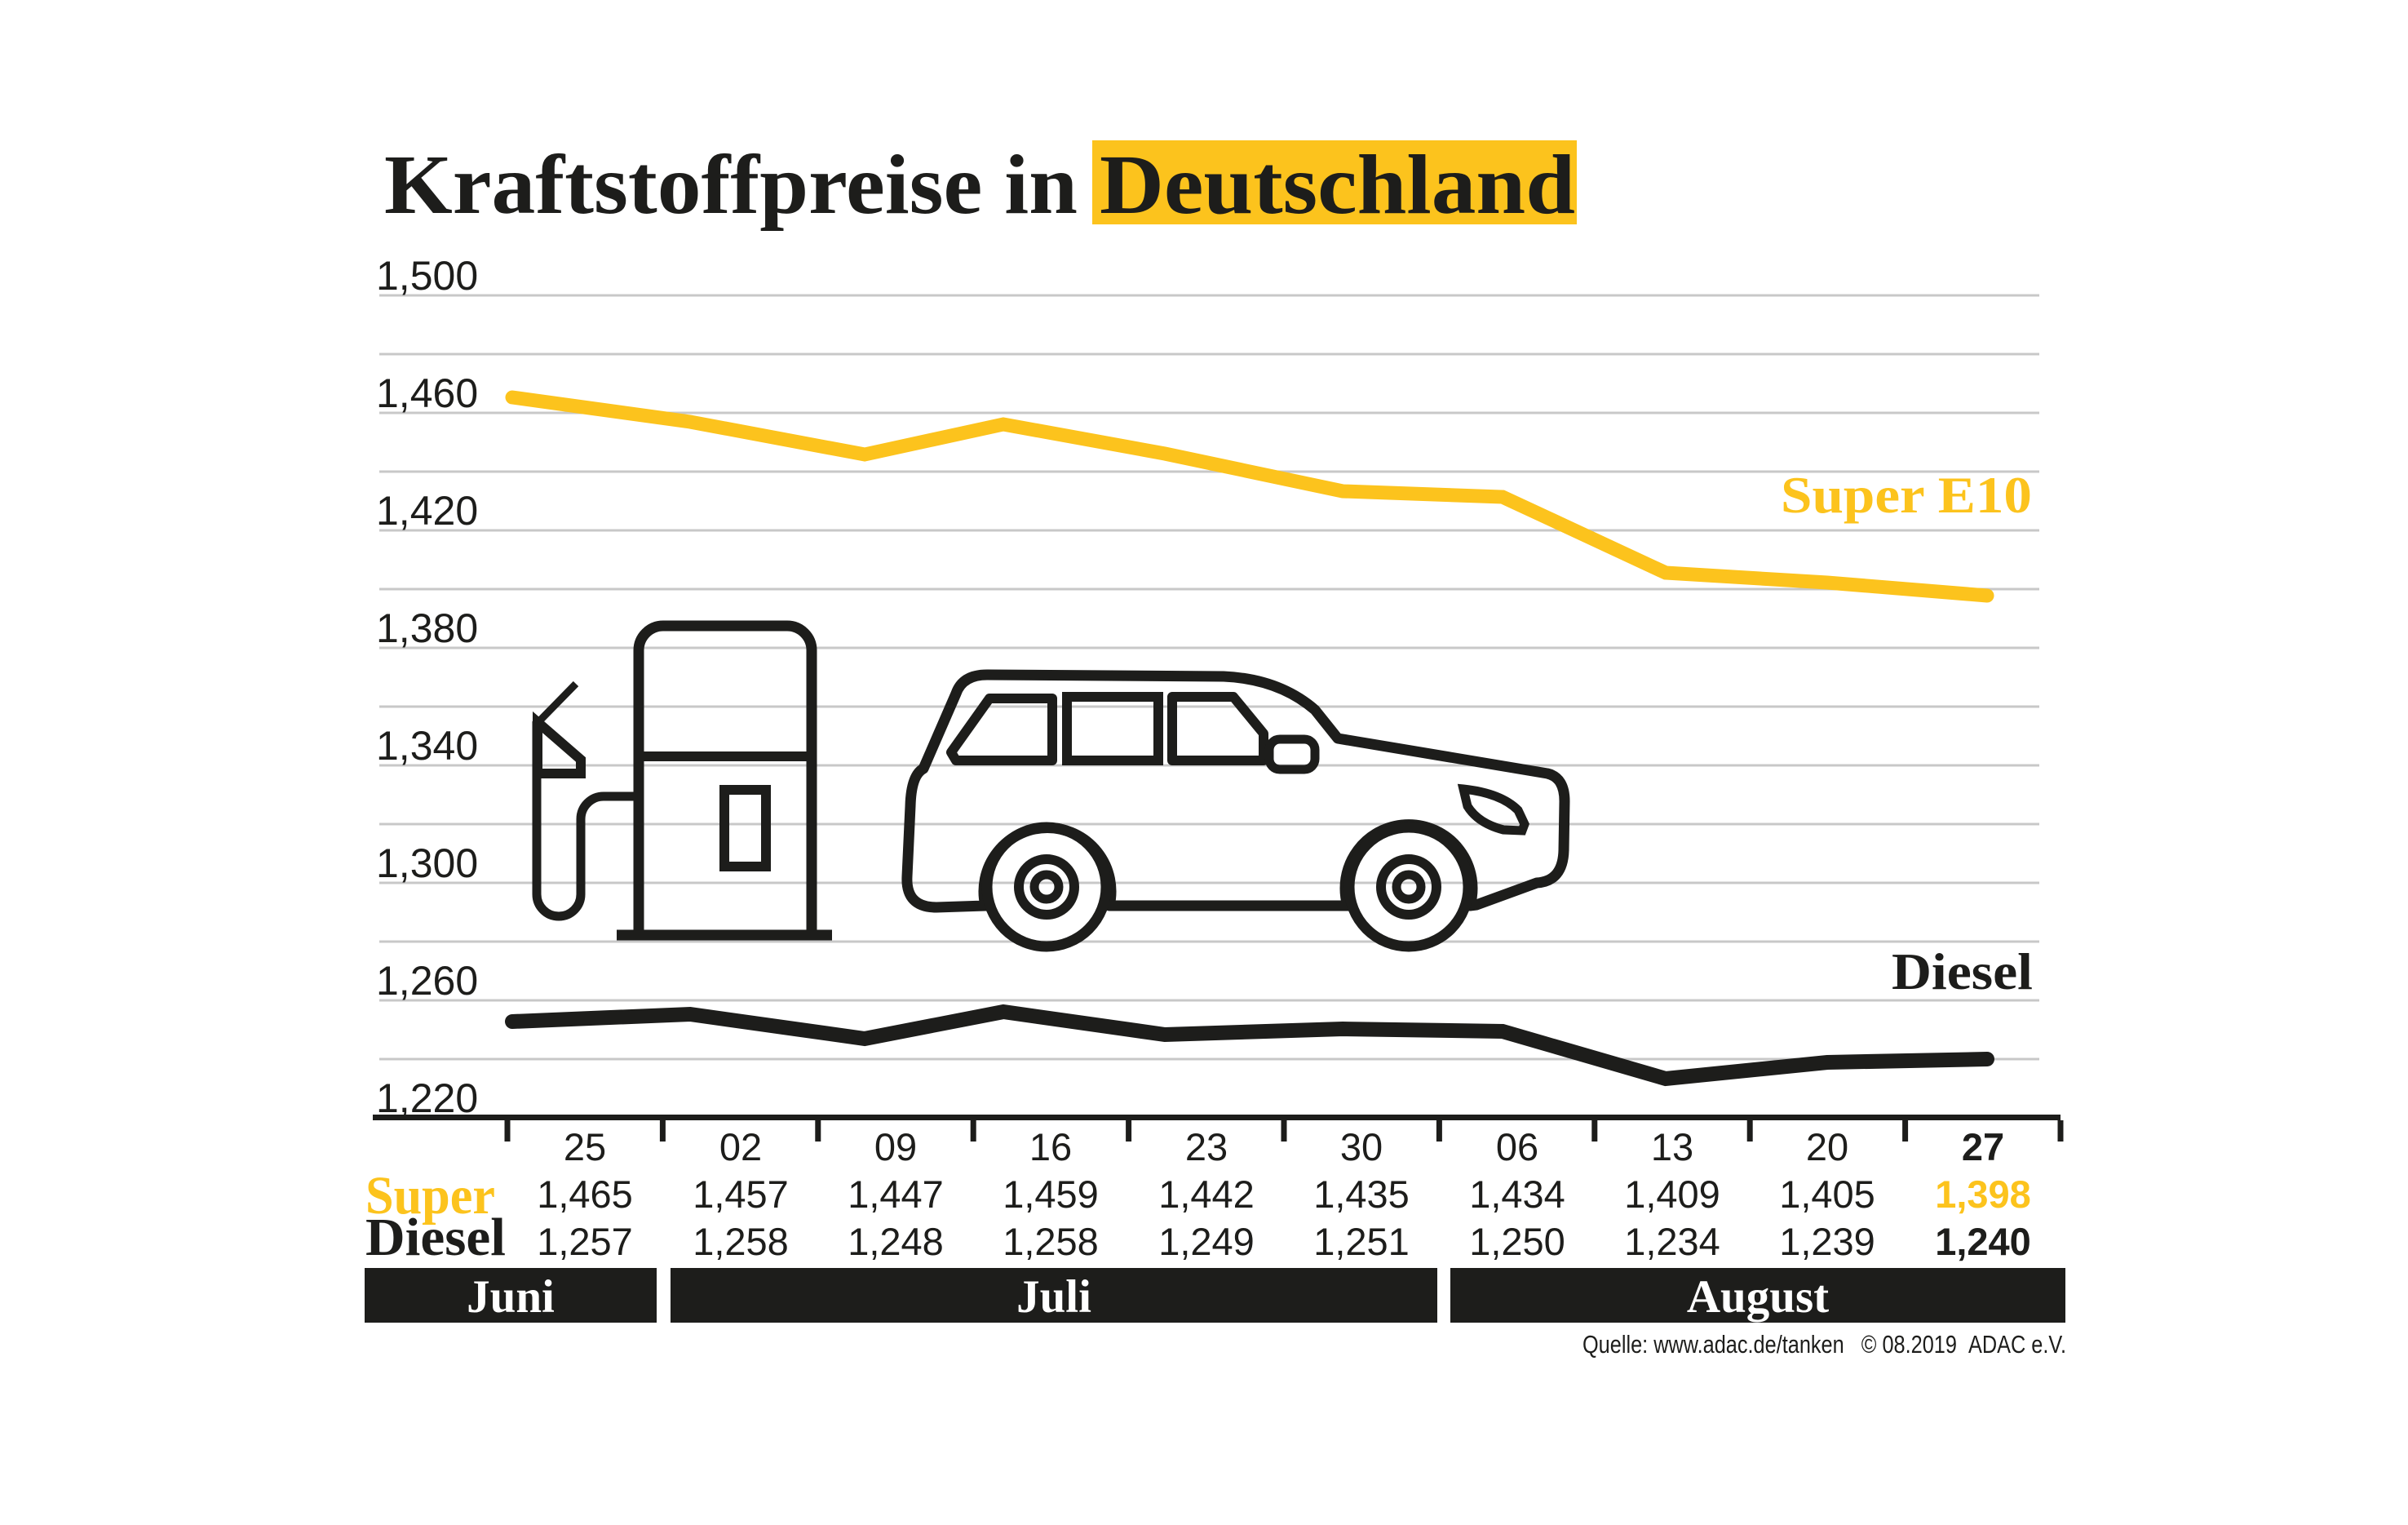 The height and width of the screenshot is (1525, 2408). I want to click on svg-text: 02, so click(740, 1146).